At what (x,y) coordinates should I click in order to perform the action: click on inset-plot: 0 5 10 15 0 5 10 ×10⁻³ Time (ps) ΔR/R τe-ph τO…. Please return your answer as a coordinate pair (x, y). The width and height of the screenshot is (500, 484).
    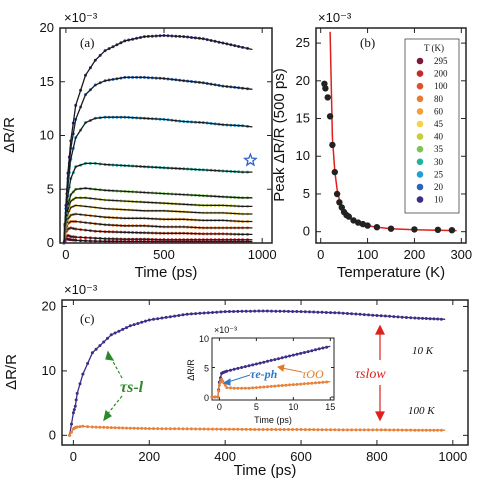
    Looking at the image, I should click on (260, 375).